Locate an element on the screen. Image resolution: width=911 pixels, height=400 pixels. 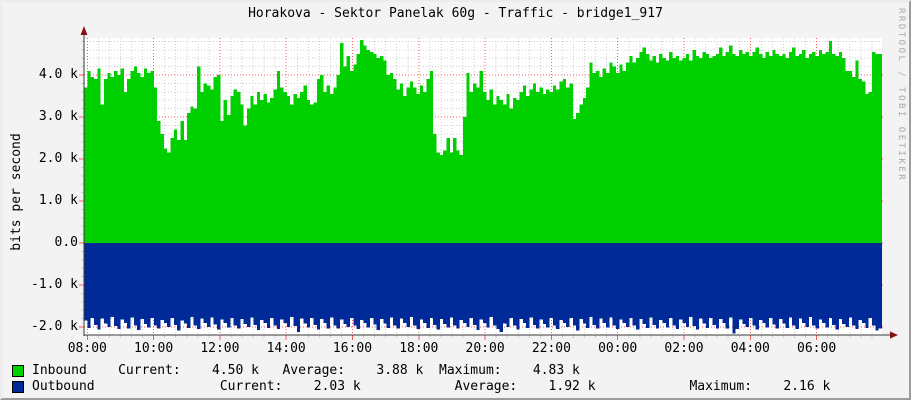
x-tick-label: 10:00 is located at coordinates (154, 348).